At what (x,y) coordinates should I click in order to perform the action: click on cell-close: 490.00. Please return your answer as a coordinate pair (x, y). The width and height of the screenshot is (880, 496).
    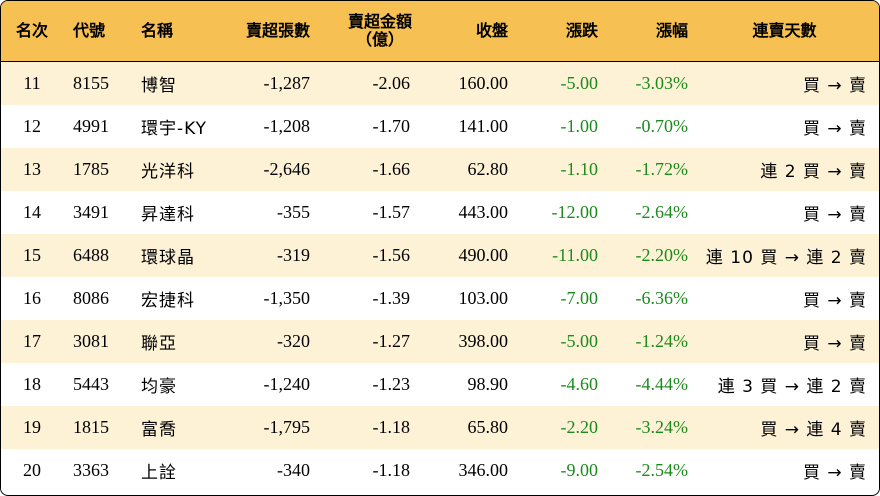
    Looking at the image, I should click on (465, 255).